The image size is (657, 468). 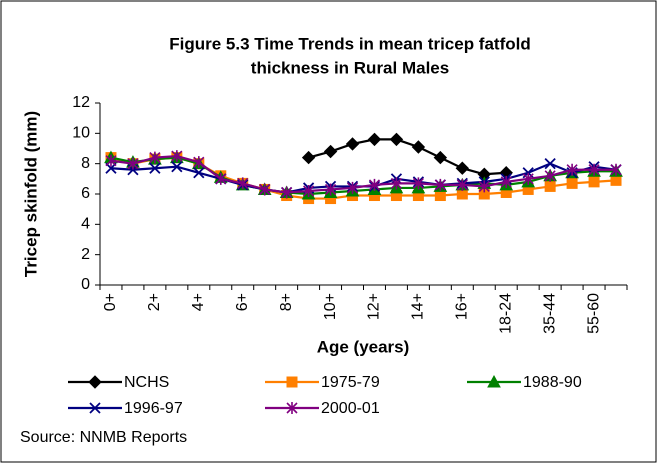 I want to click on x-tick-label: 14+, so click(x=418, y=306).